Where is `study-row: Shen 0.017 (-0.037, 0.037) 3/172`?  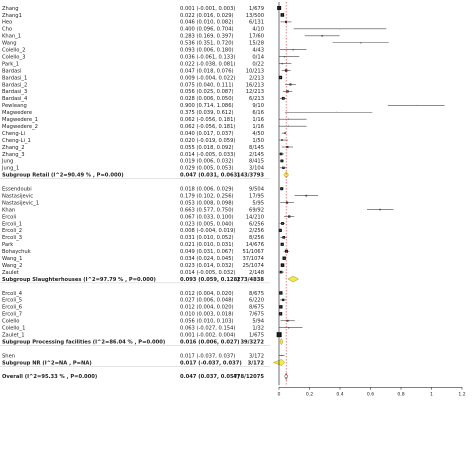
study-row: Shen 0.017 (-0.037, 0.037) 3/172 is located at coordinates (143, 356).